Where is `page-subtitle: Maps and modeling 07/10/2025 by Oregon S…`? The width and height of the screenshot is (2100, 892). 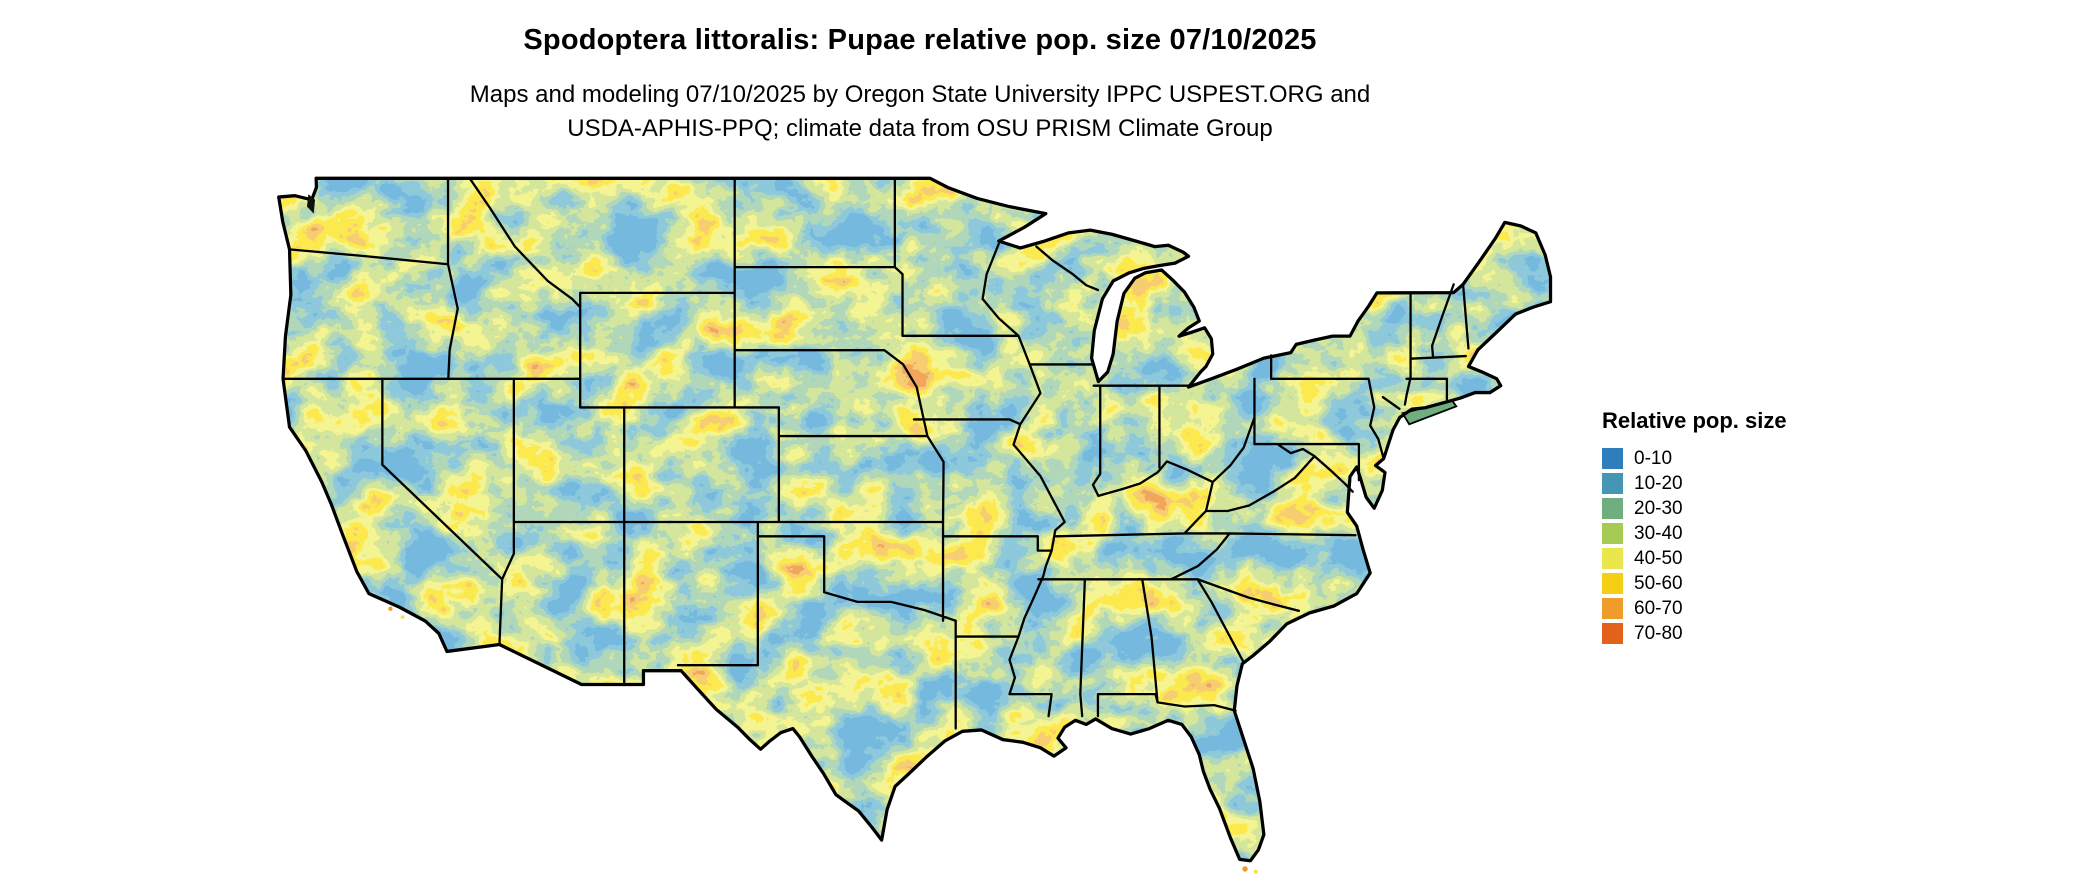 page-subtitle: Maps and modeling 07/10/2025 by Oregon S… is located at coordinates (920, 112).